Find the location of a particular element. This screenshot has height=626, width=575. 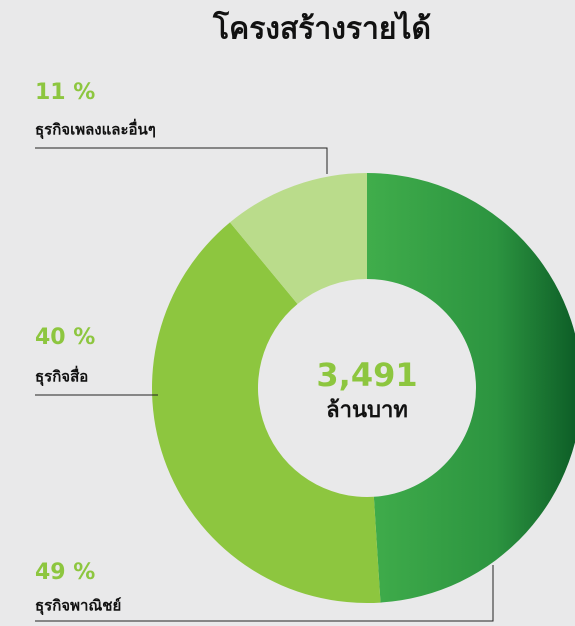

value-label: 49 % is located at coordinates (65, 572).